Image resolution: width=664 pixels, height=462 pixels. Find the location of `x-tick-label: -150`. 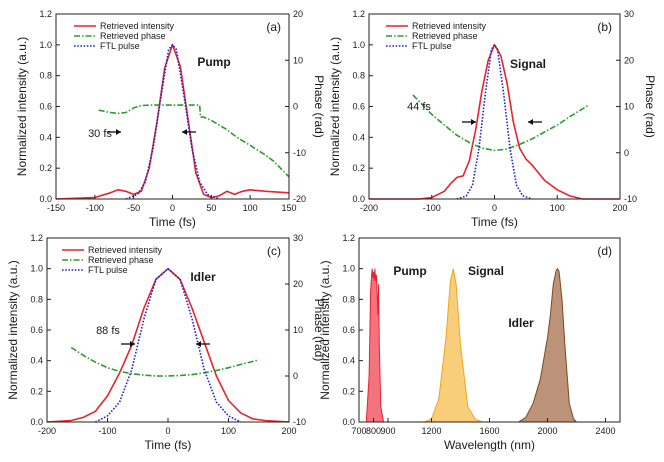

x-tick-label: -150 is located at coordinates (56, 208).